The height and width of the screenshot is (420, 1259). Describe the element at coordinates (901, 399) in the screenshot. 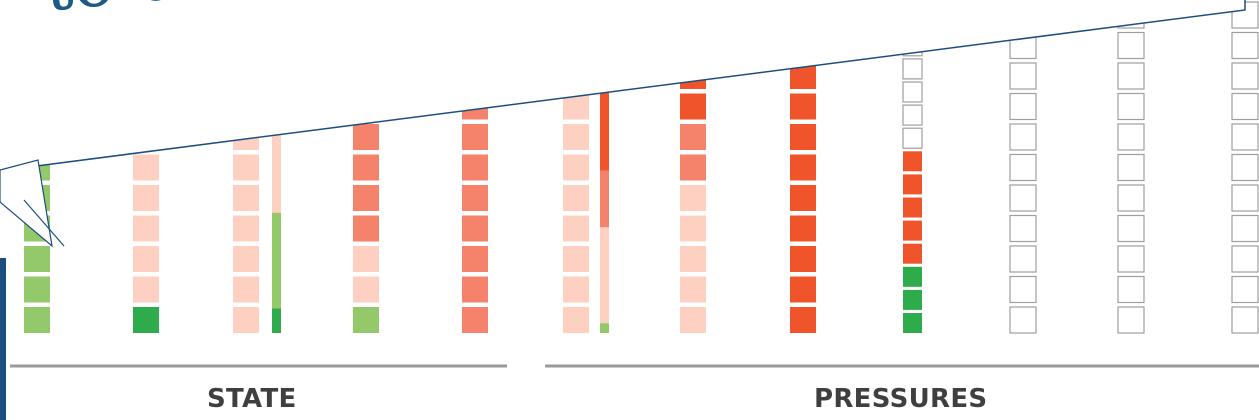

I see `pressures-group-label: PRESSURES` at that location.